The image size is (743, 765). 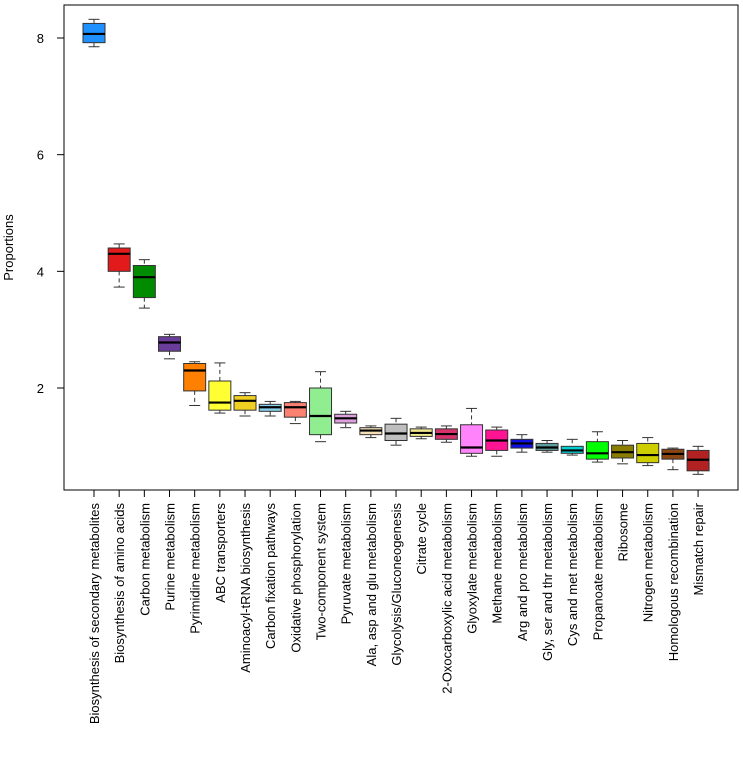 What do you see at coordinates (597, 571) in the screenshot?
I see `category-label: Propanoate metabolism` at bounding box center [597, 571].